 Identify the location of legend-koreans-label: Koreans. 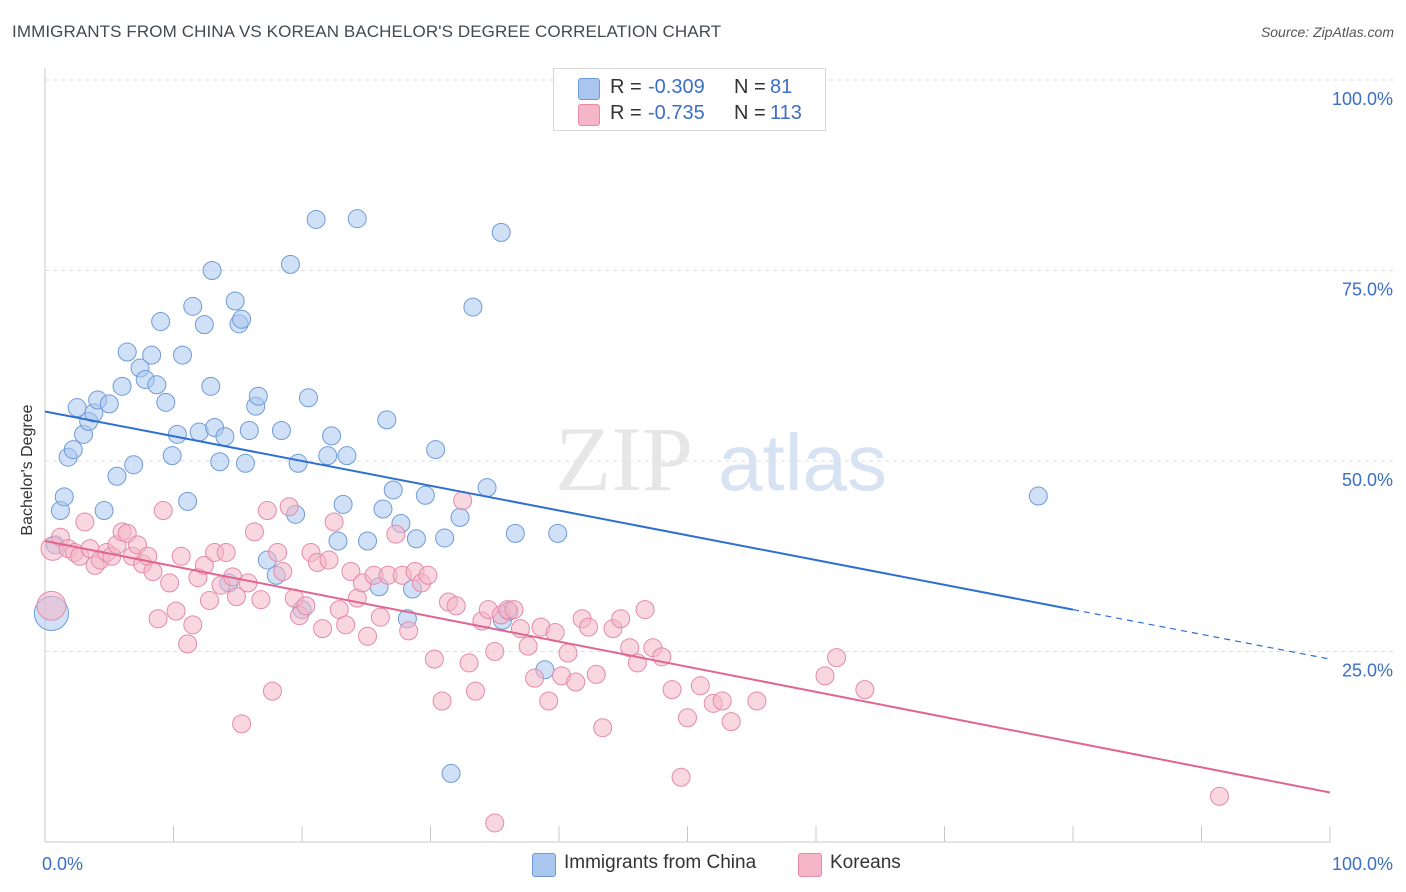
(865, 862).